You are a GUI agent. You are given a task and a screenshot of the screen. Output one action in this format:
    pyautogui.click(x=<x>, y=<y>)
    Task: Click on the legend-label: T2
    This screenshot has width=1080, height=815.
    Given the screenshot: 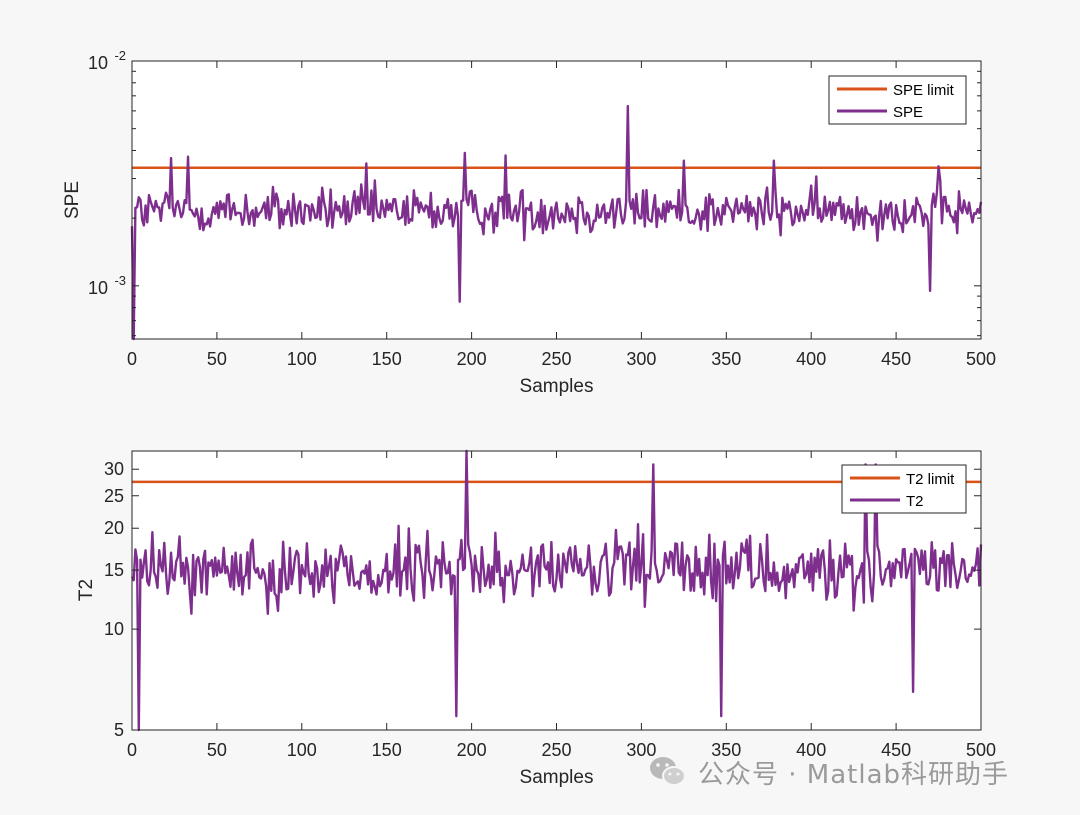 What is the action you would take?
    pyautogui.click(x=915, y=501)
    